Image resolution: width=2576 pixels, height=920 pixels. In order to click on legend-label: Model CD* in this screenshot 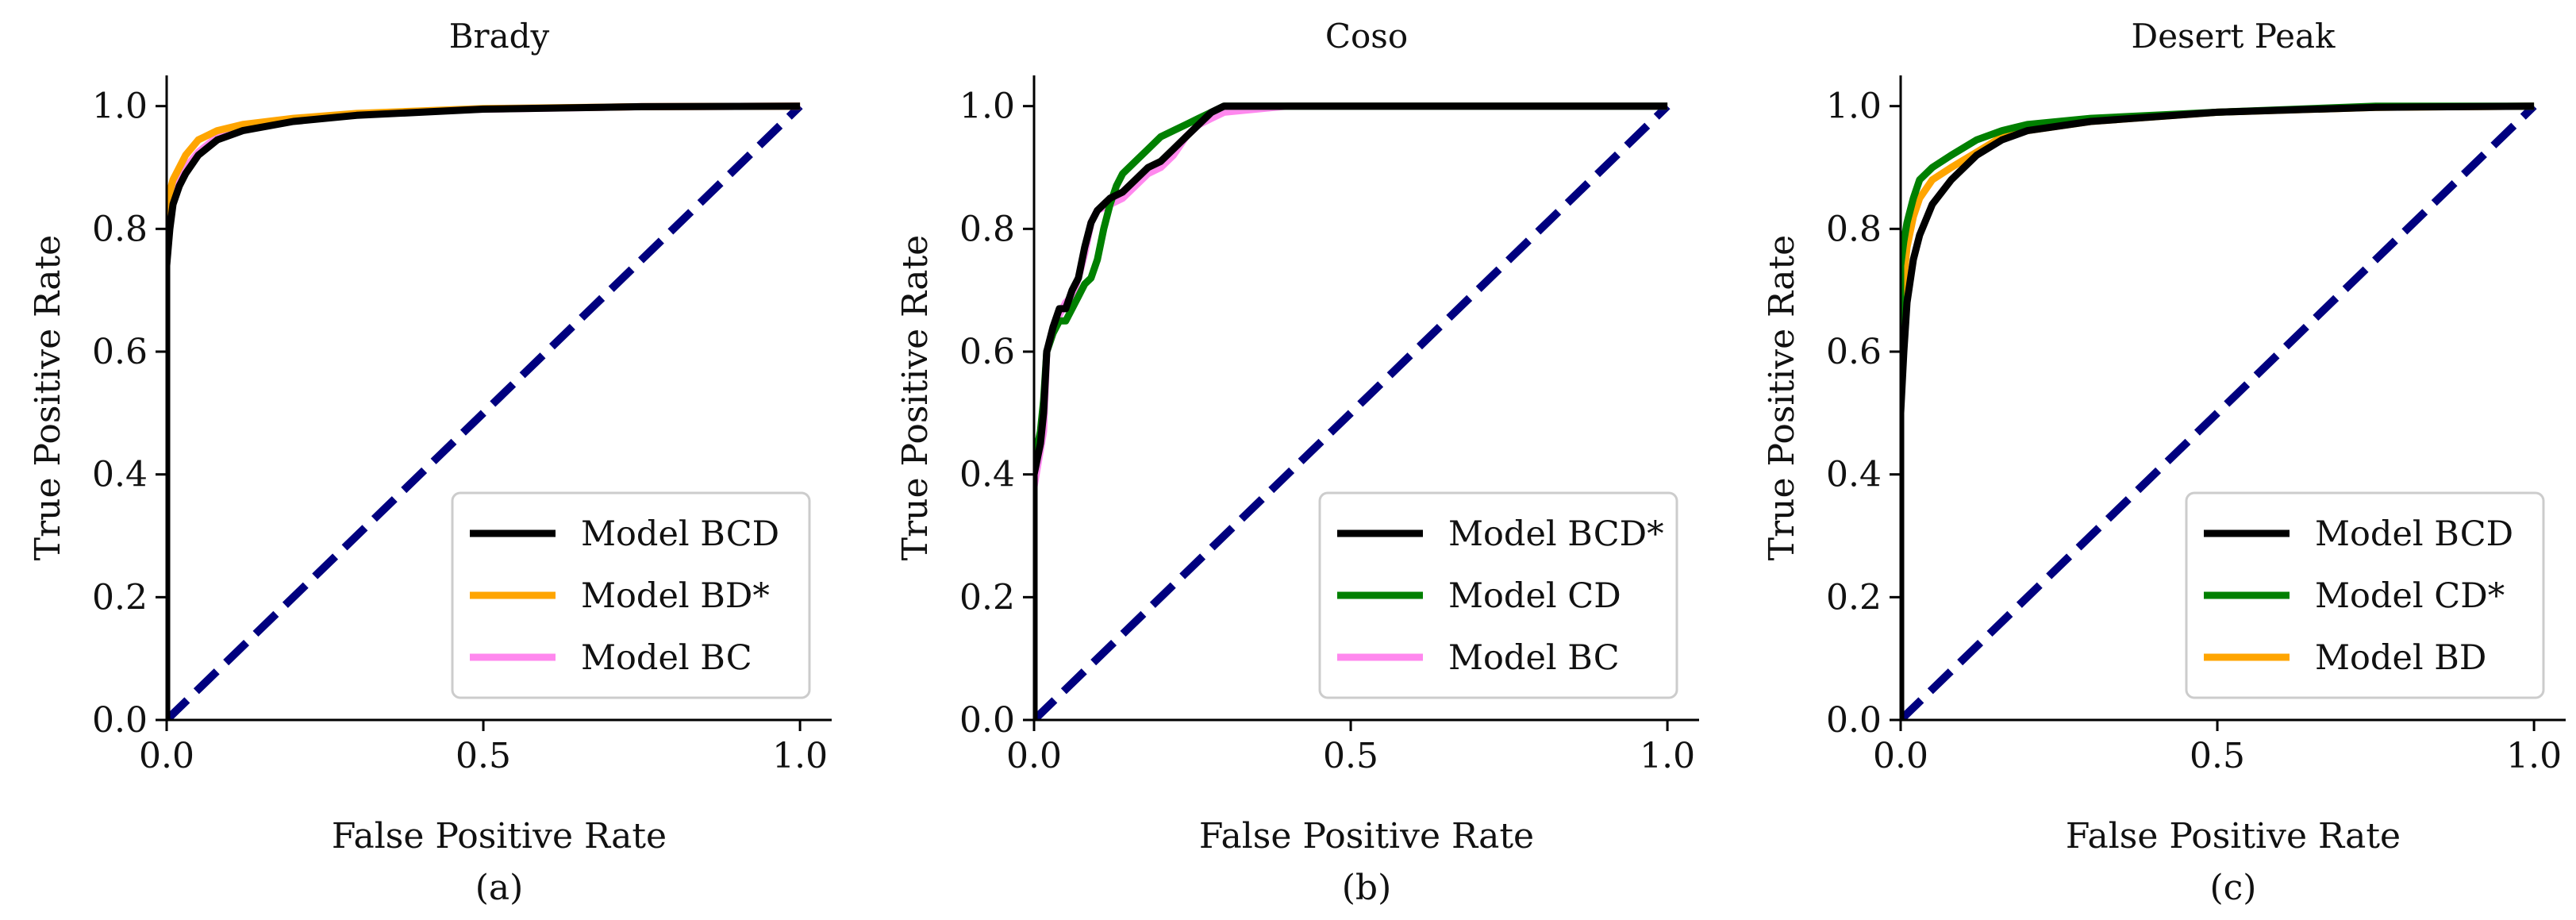, I will do `click(2410, 596)`.